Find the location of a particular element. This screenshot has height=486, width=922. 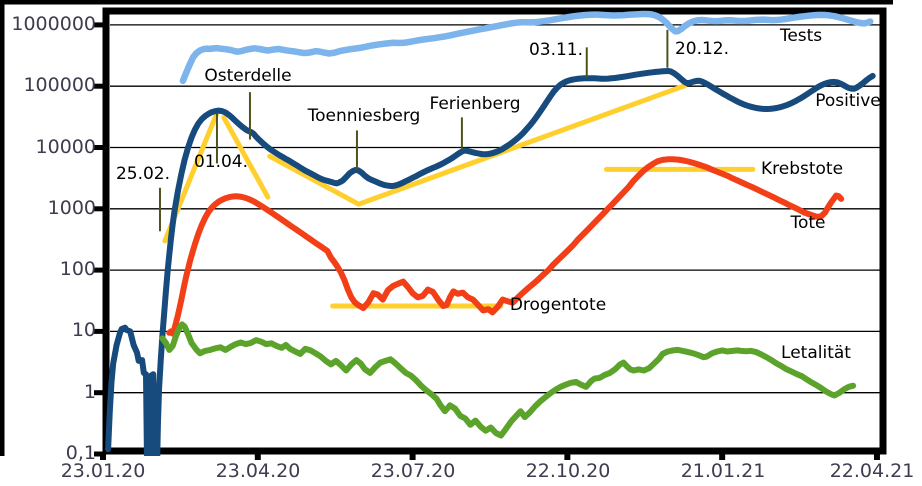

series-label-krebstote: Krebstote is located at coordinates (802, 169).